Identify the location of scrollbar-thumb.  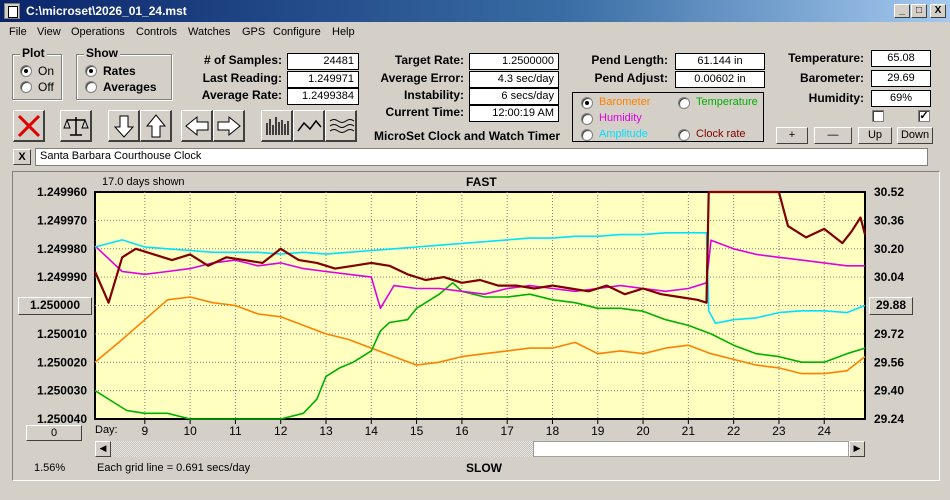
(691, 449).